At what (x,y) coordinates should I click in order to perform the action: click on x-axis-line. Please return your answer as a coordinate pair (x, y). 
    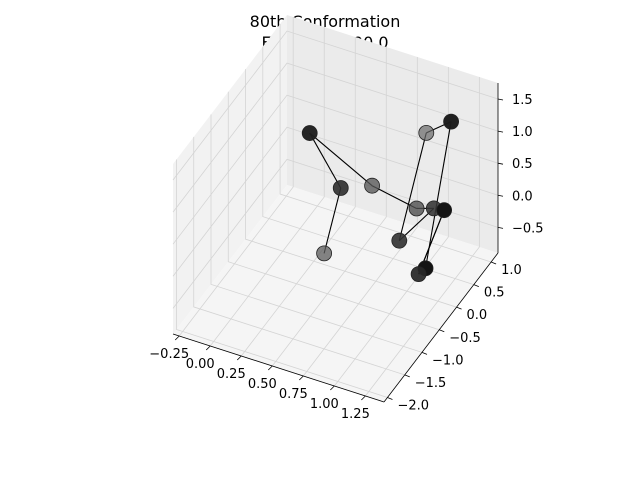
    Looking at the image, I should click on (278, 368).